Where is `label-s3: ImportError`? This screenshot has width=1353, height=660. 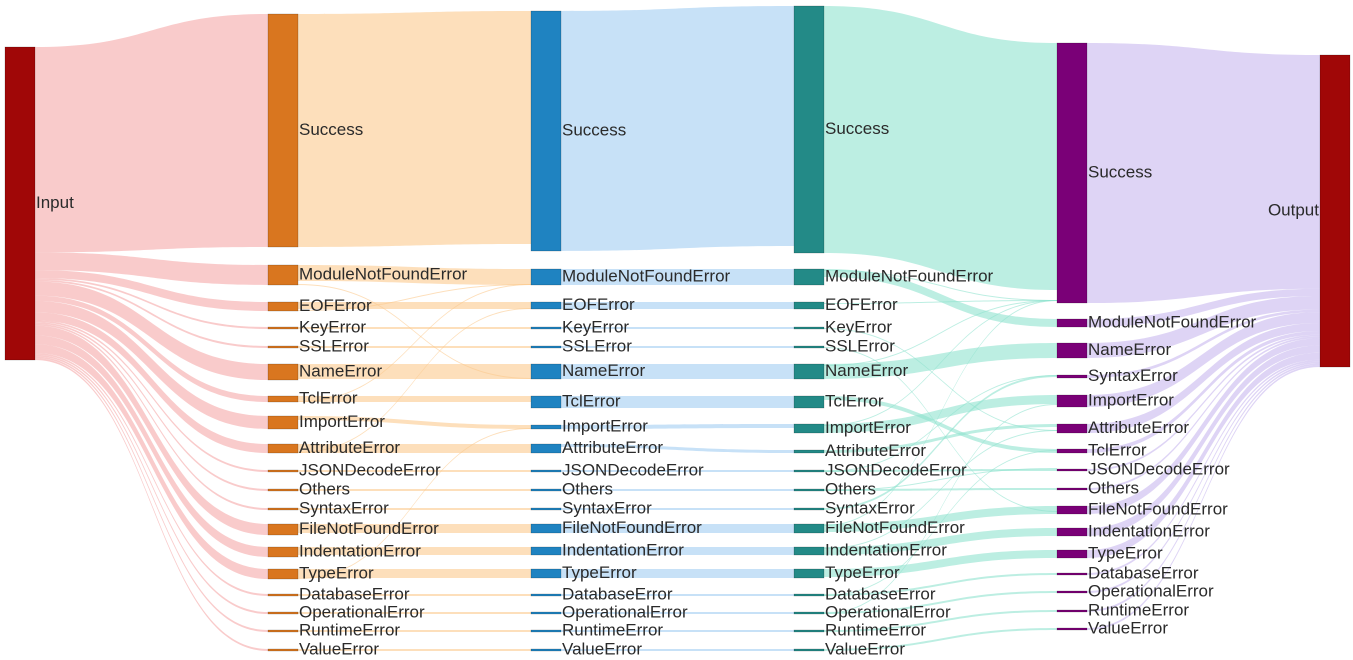 label-s3: ImportError is located at coordinates (868, 427).